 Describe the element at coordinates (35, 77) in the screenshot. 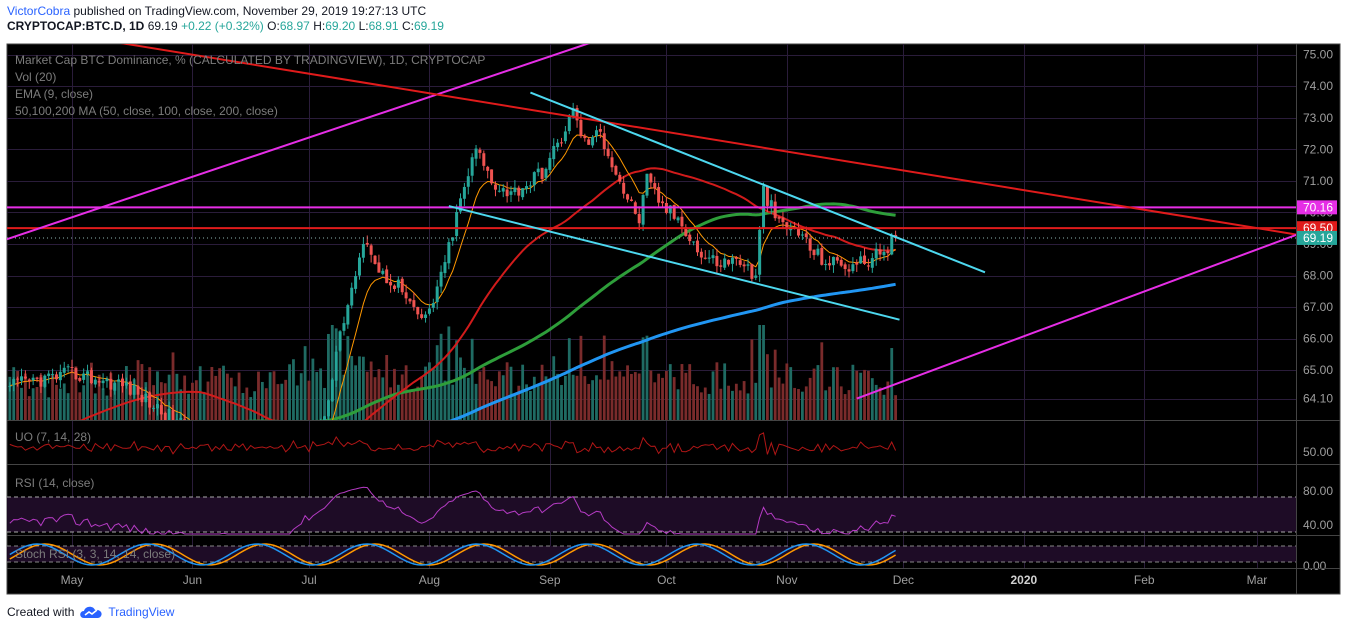

I see `legend-volume: Vol (20)` at that location.